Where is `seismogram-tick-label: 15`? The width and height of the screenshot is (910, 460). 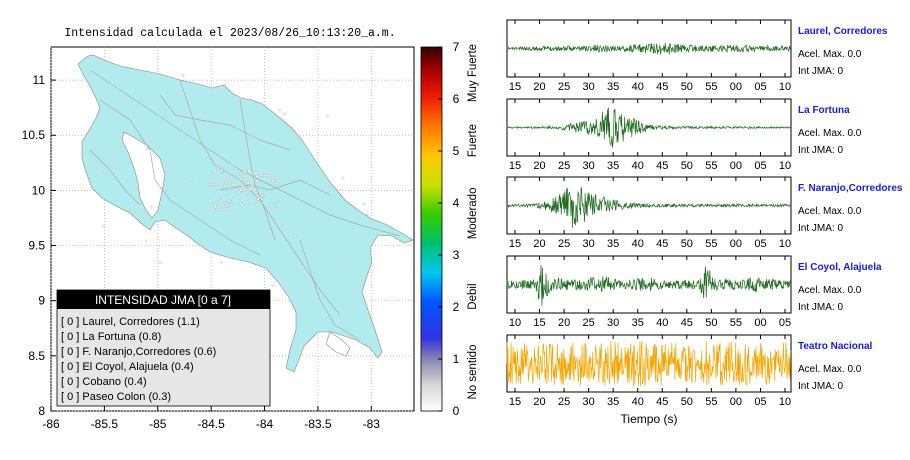 seismogram-tick-label: 15 is located at coordinates (515, 87).